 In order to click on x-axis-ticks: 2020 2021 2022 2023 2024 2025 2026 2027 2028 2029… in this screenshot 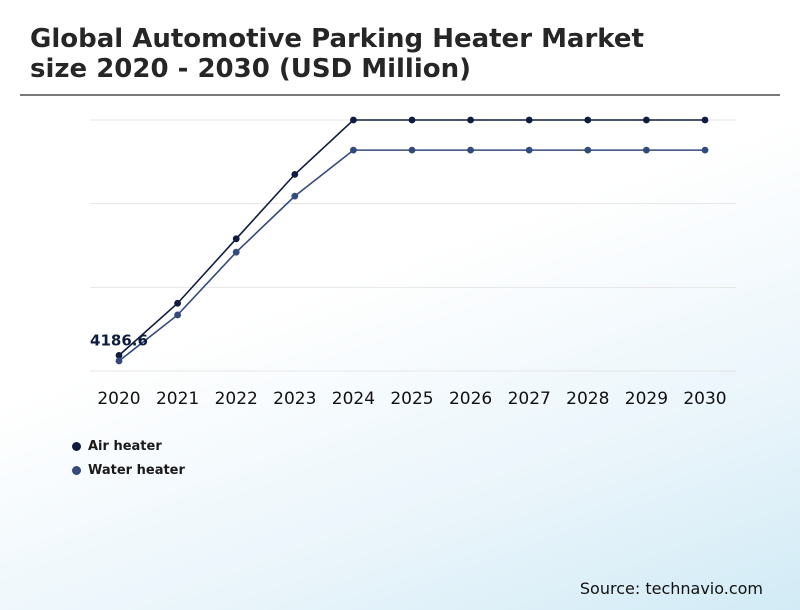, I will do `click(411, 399)`.